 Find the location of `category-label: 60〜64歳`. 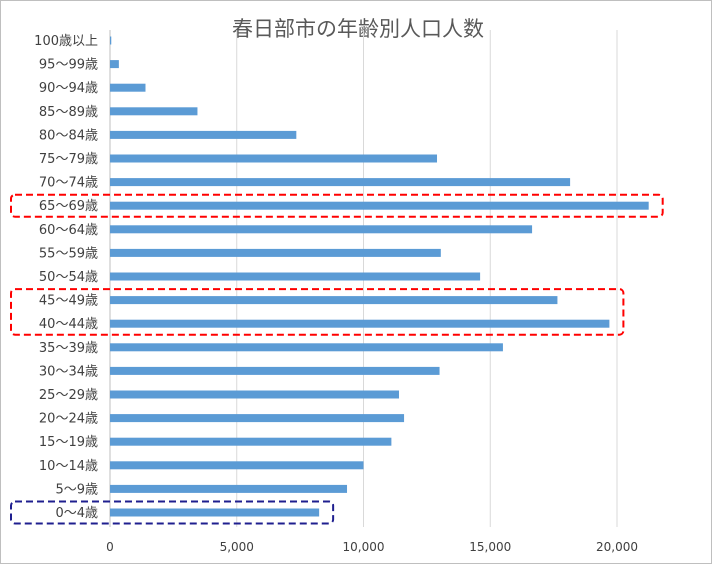

category-label: 60〜64歳 is located at coordinates (68, 230).